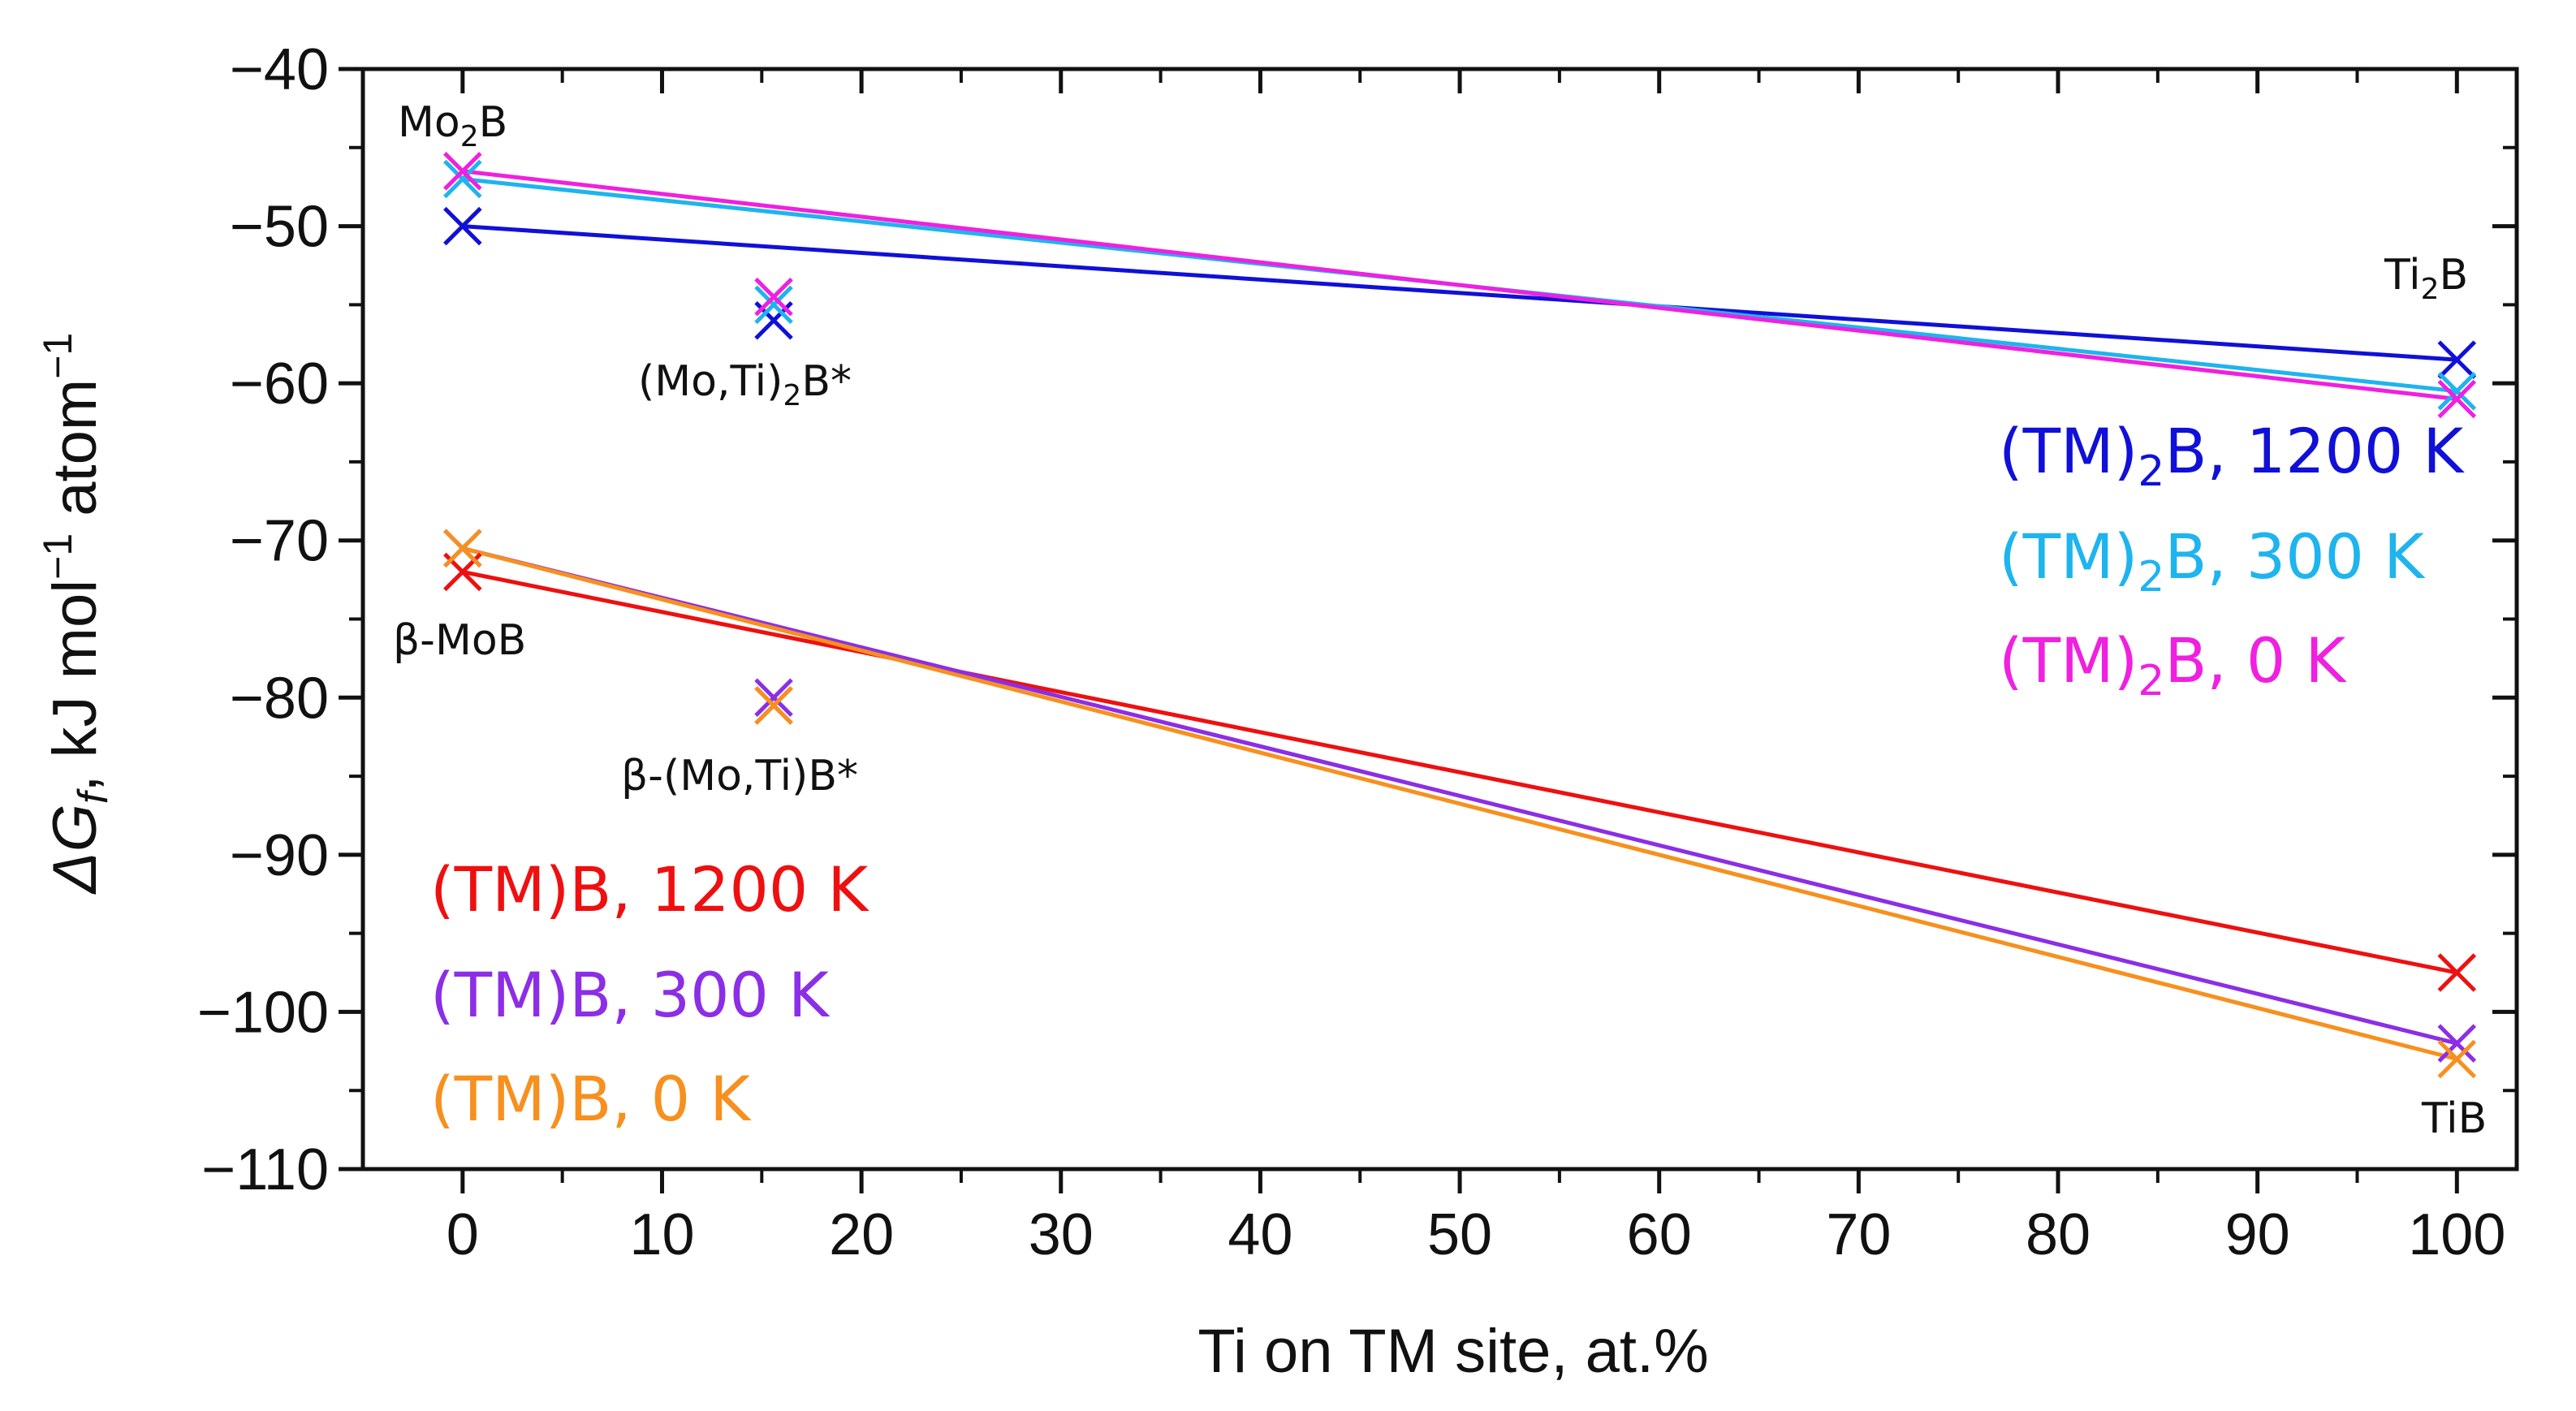 Image resolution: width=2576 pixels, height=1411 pixels. What do you see at coordinates (58, 356) in the screenshot?
I see `y-axis-title-exp2: −1` at bounding box center [58, 356].